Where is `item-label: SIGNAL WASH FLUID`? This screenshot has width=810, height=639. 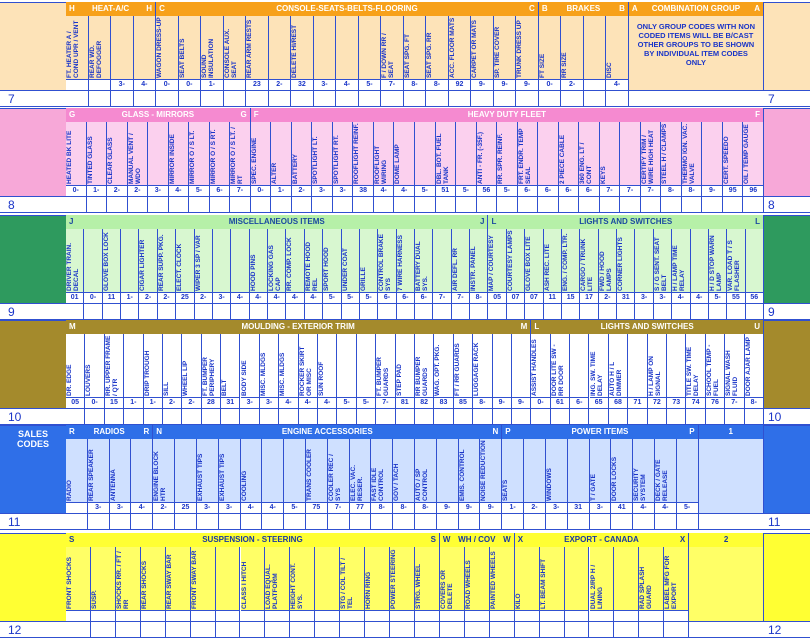
item-label: SIGNAL WASH FLUID is located at coordinates (732, 373).